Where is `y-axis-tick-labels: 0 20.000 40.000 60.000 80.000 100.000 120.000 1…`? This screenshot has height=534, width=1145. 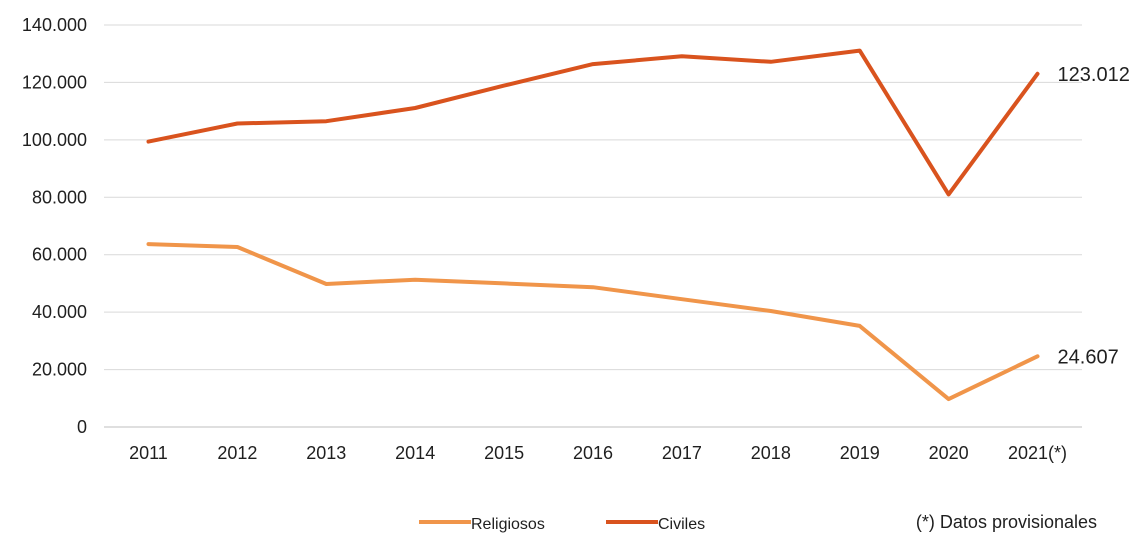 y-axis-tick-labels: 0 20.000 40.000 60.000 80.000 100.000 120.000 1… is located at coordinates (54, 226).